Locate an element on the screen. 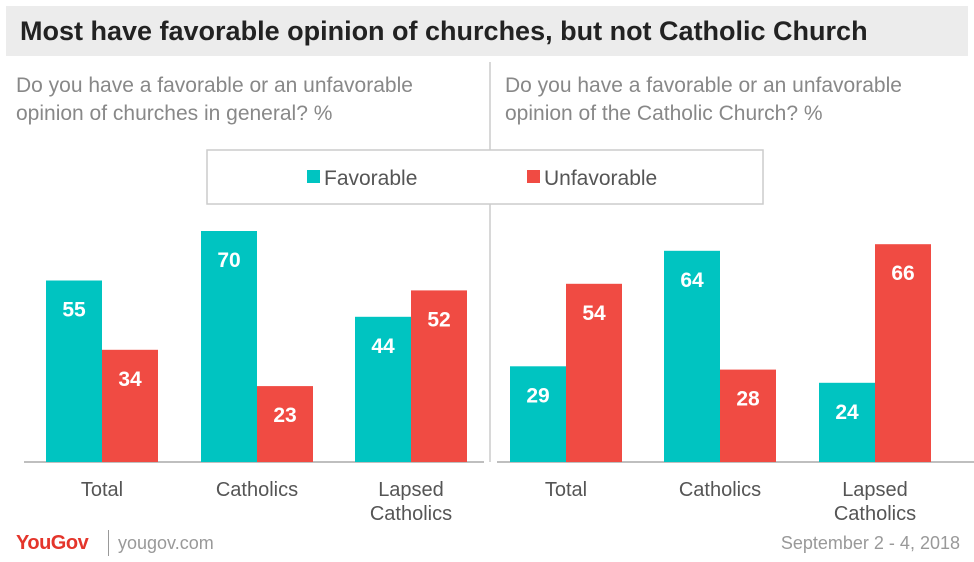  left-category-label-0: Total is located at coordinates (102, 490).